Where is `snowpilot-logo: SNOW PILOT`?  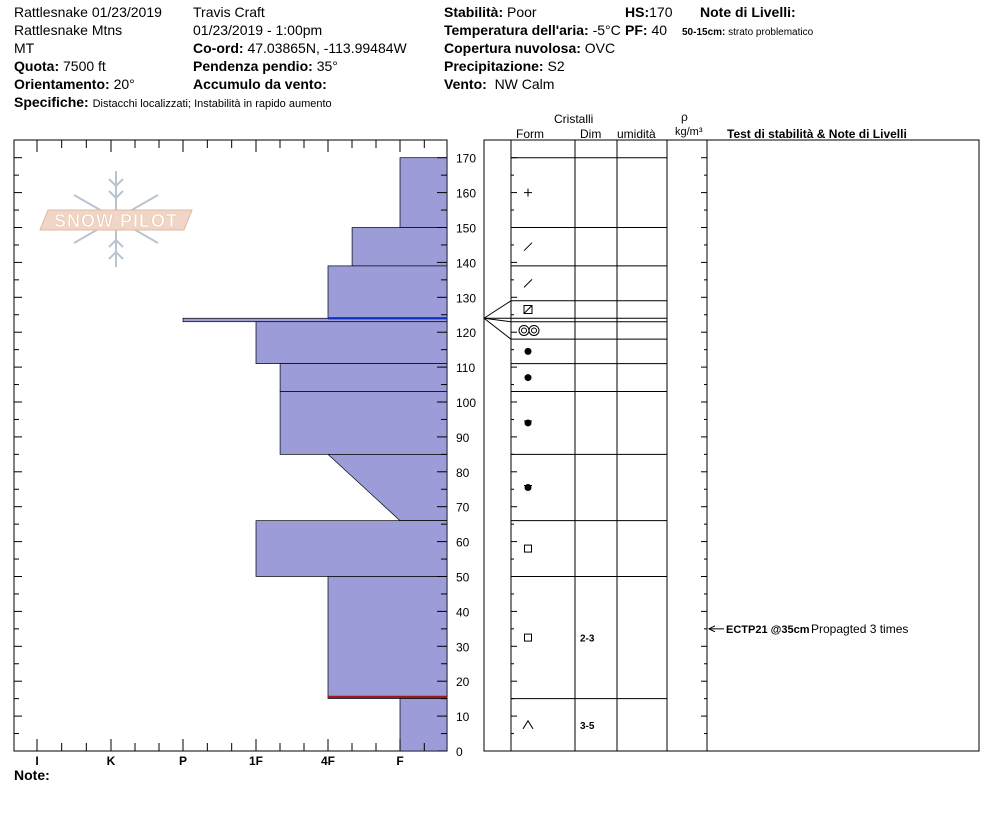
snowpilot-logo: SNOW PILOT is located at coordinates (116, 219).